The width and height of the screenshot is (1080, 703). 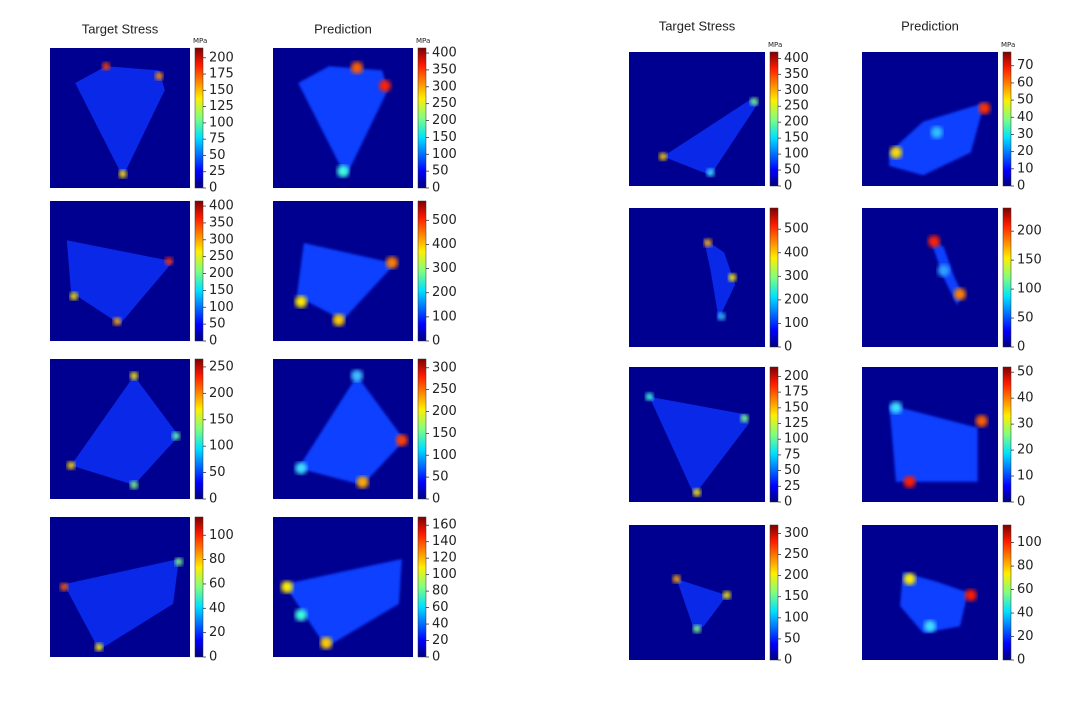 What do you see at coordinates (423, 41) in the screenshot?
I see `colorbar-unit: MPa` at bounding box center [423, 41].